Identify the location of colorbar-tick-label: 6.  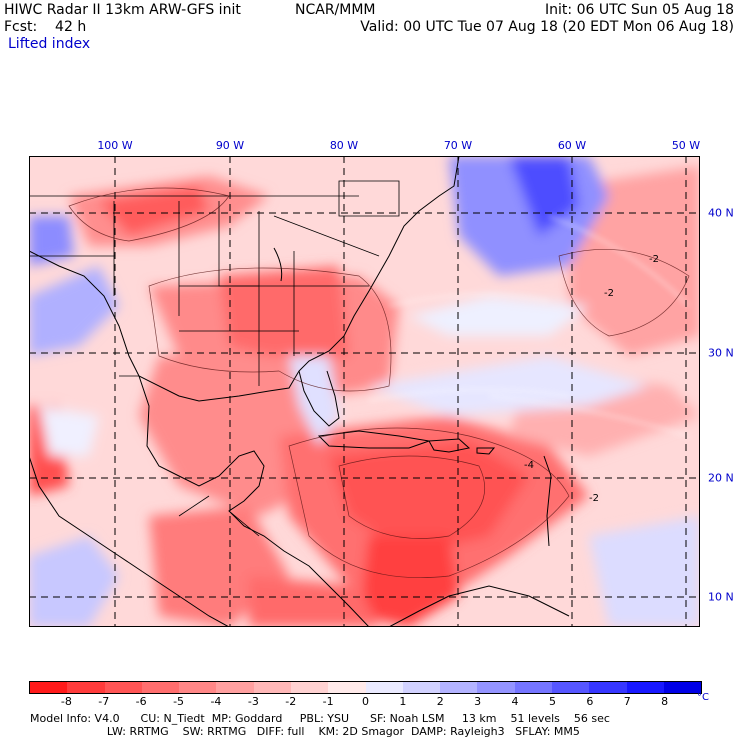
(590, 701).